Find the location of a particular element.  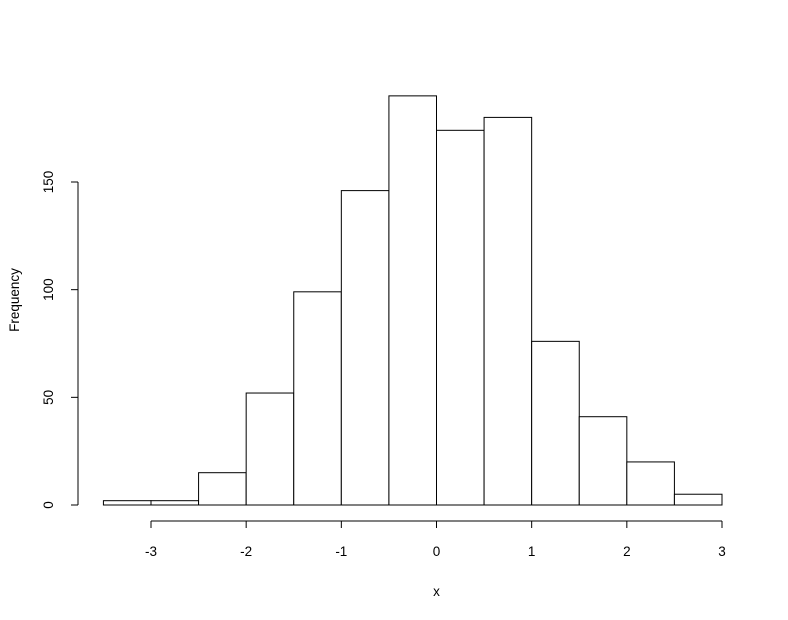

y-tick-label: 150 is located at coordinates (48, 182).